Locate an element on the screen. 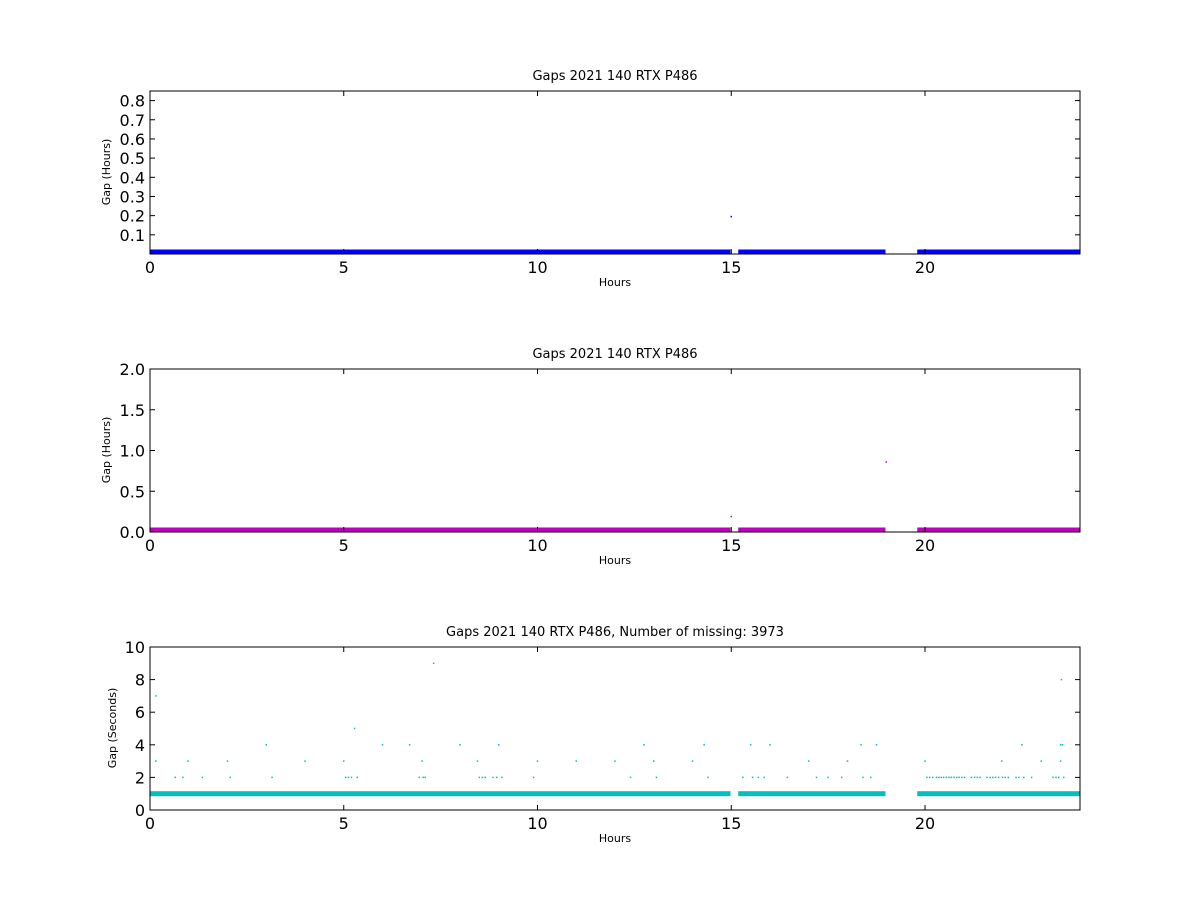 Image resolution: width=1200 pixels, height=904 pixels. y-tick-label: 8 is located at coordinates (140, 680).